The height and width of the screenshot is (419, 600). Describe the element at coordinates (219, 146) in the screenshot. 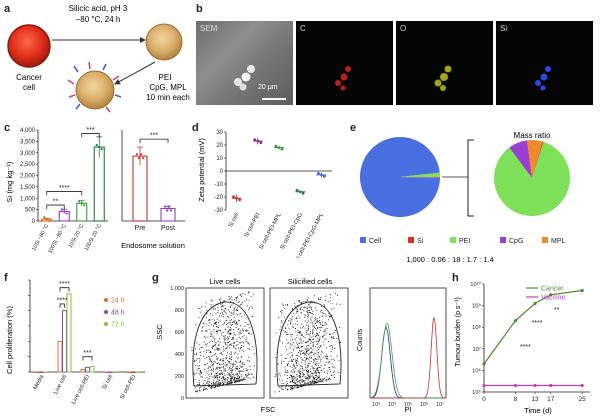

I see `d-ytick-label: 20` at that location.